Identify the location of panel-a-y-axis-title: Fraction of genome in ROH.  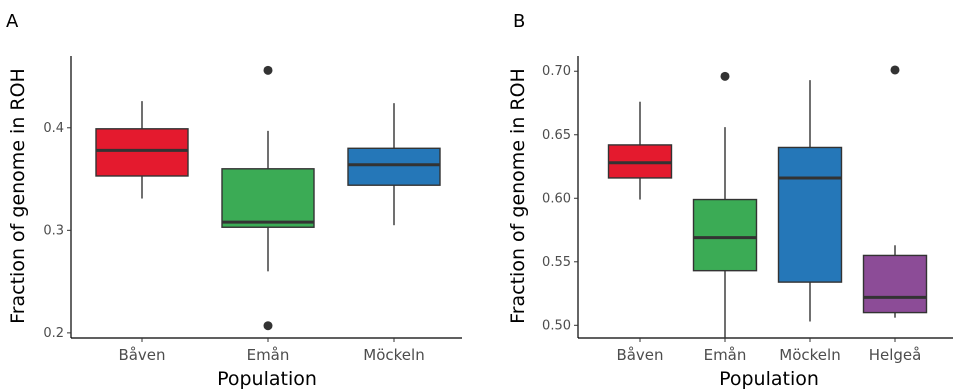
(18, 196).